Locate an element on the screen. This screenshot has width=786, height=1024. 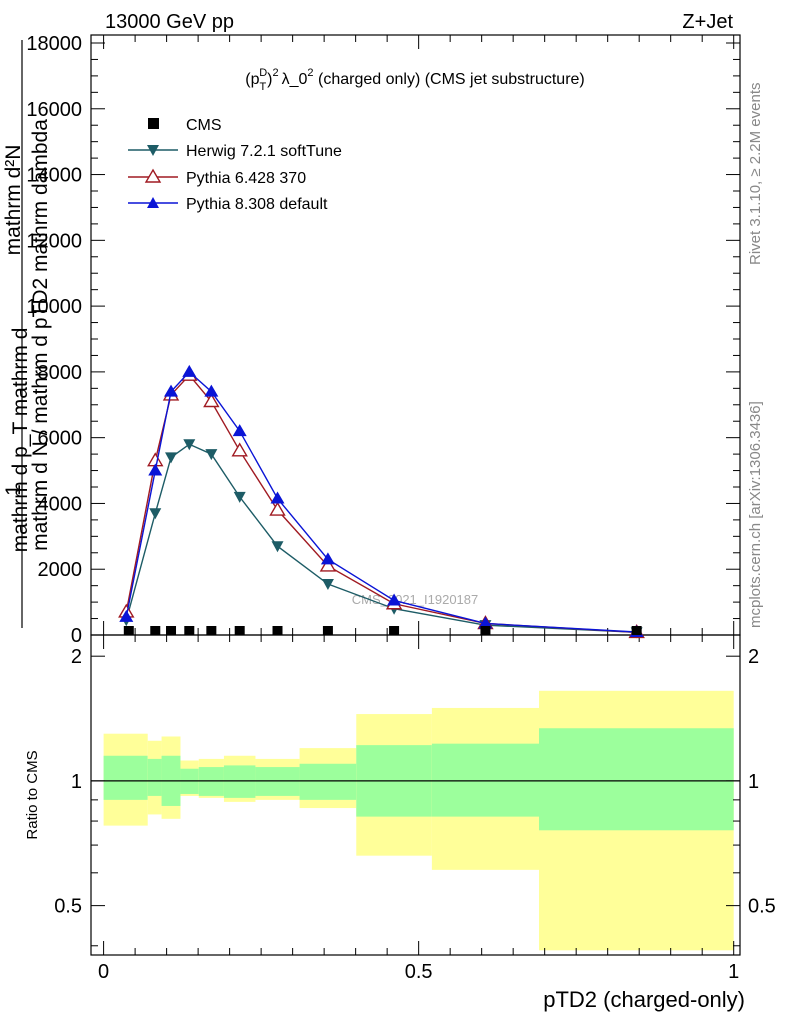
ratio-ytick-label-right-1: 1 is located at coordinates (753, 782).